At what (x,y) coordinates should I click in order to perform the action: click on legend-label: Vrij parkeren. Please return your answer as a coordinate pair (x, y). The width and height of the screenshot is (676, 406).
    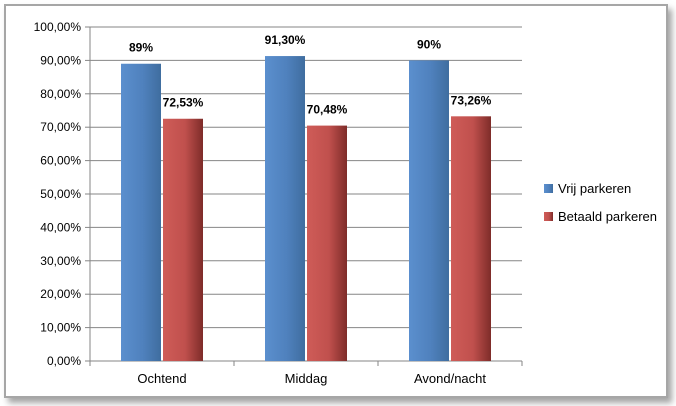
    Looking at the image, I should click on (594, 188).